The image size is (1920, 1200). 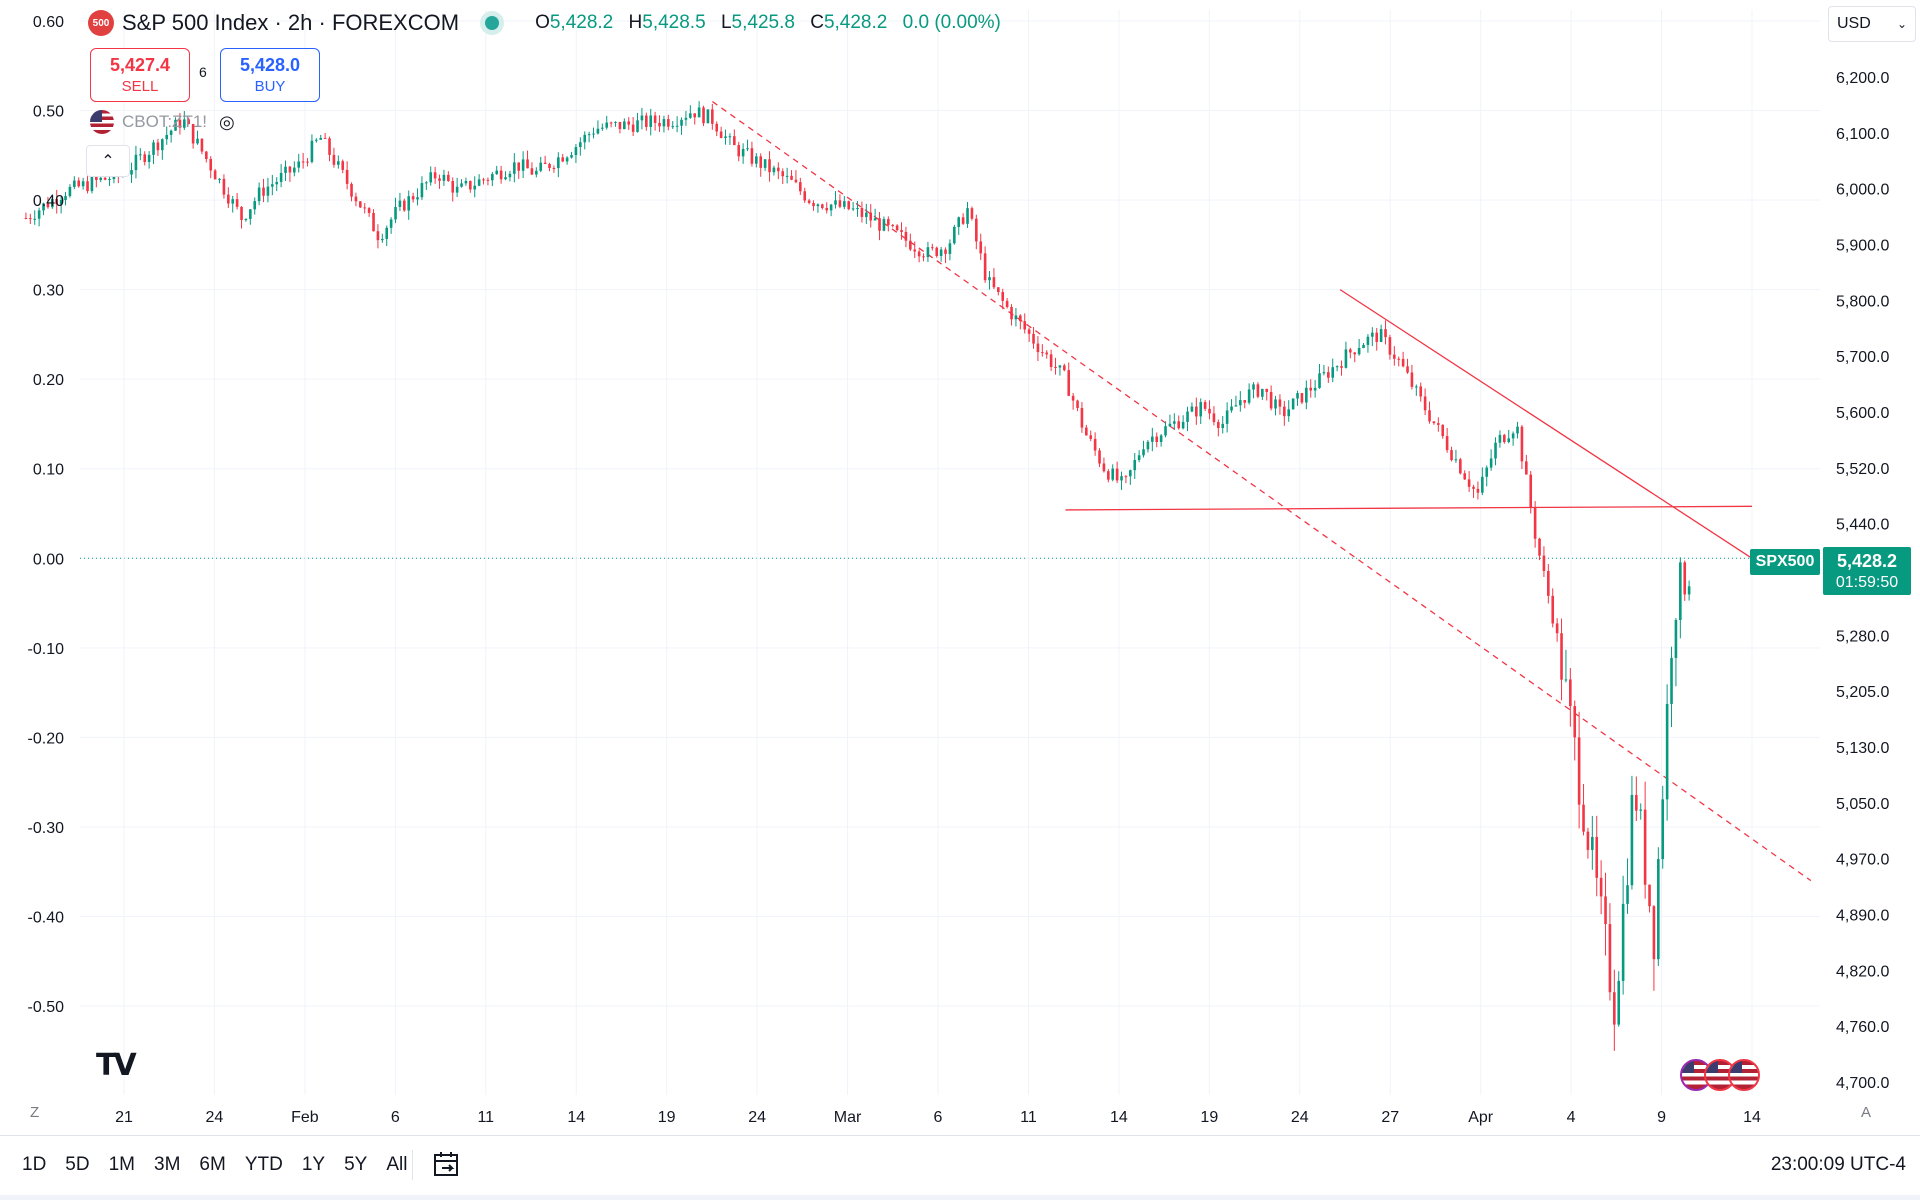 What do you see at coordinates (855, 22) in the screenshot?
I see `close-value: 5,428.2` at bounding box center [855, 22].